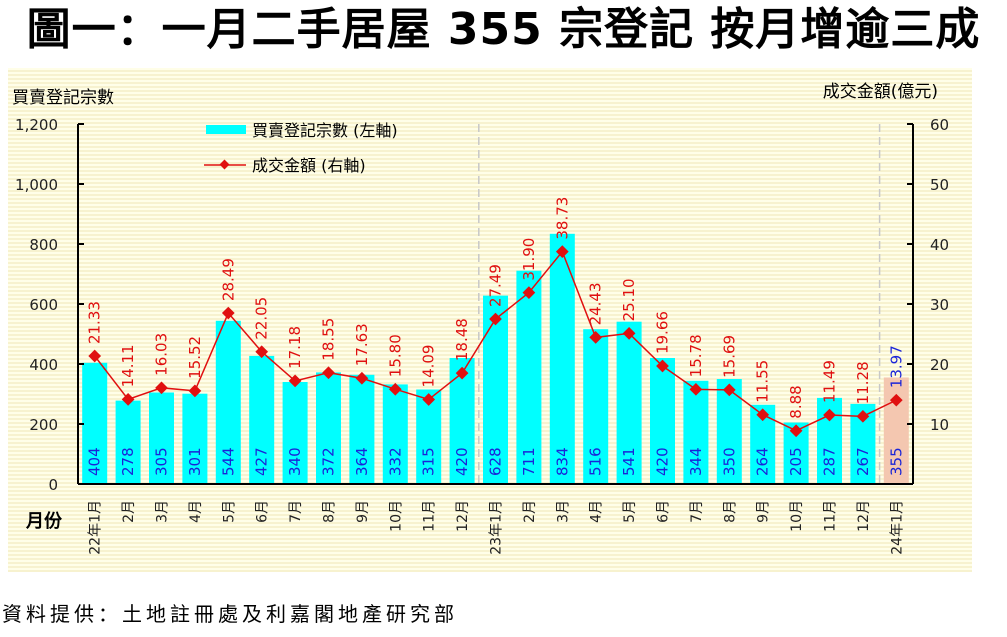  I want to click on bar-value-label: 544, so click(228, 461).